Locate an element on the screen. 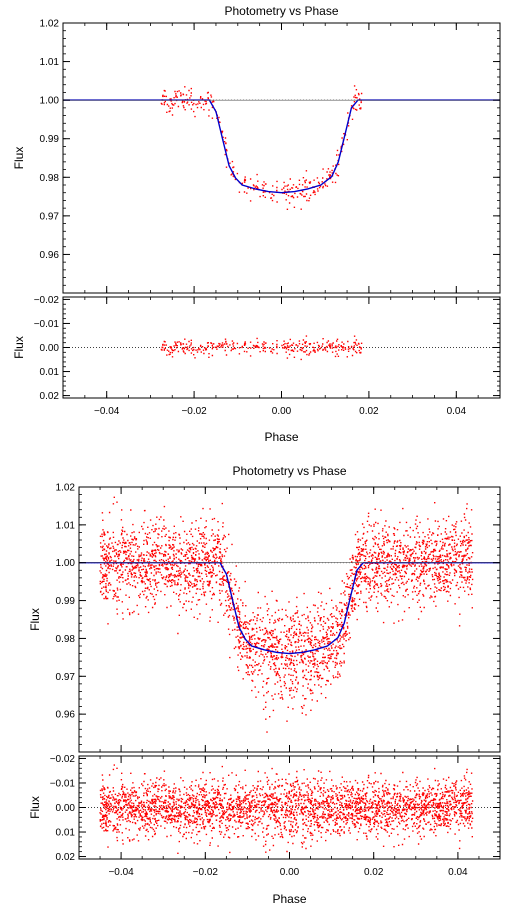 This screenshot has width=514, height=913. flux-points is located at coordinates (261, 147).